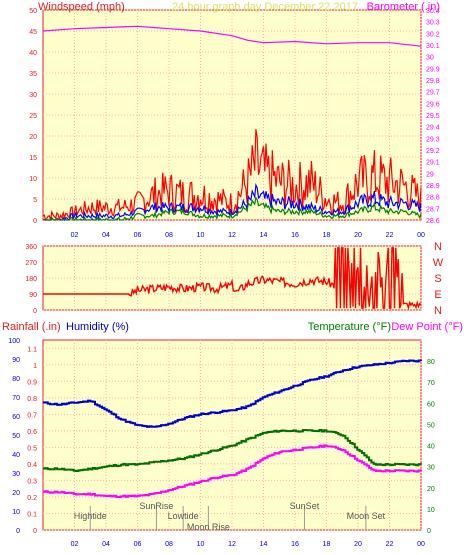 The image size is (466, 555). What do you see at coordinates (232, 544) in the screenshot?
I see `panel3-x-tick-label: 12` at bounding box center [232, 544].